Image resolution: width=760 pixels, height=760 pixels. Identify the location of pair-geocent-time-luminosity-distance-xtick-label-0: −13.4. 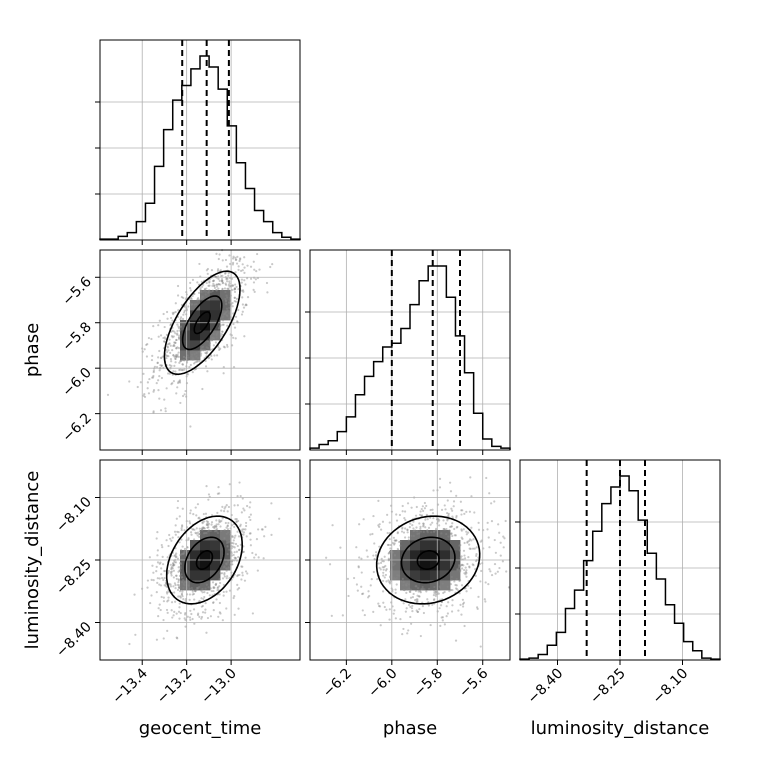
(130, 686).